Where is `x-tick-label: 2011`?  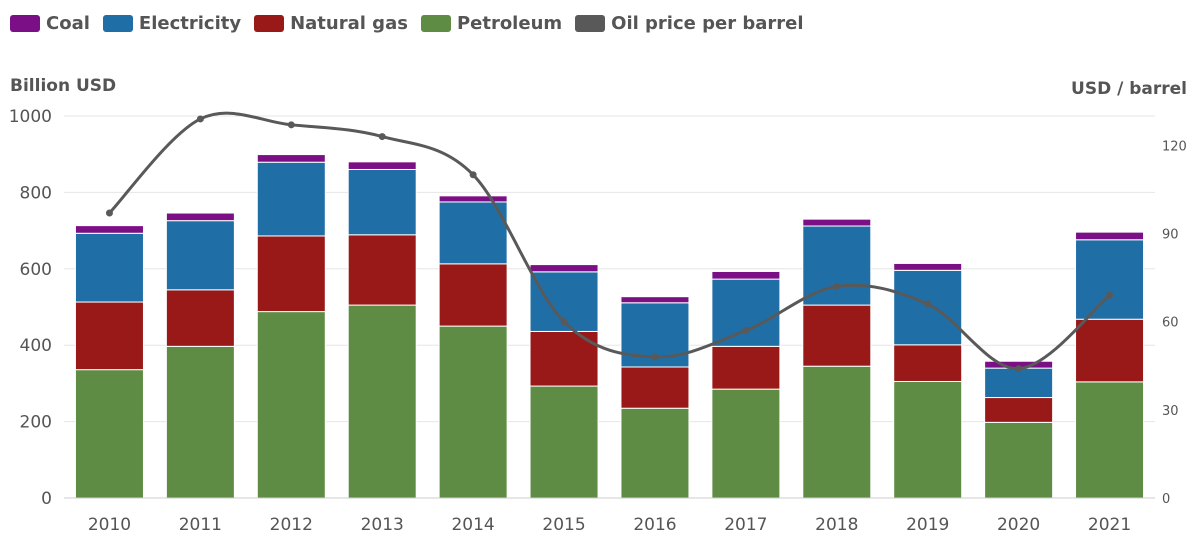
x-tick-label: 2011 is located at coordinates (200, 525).